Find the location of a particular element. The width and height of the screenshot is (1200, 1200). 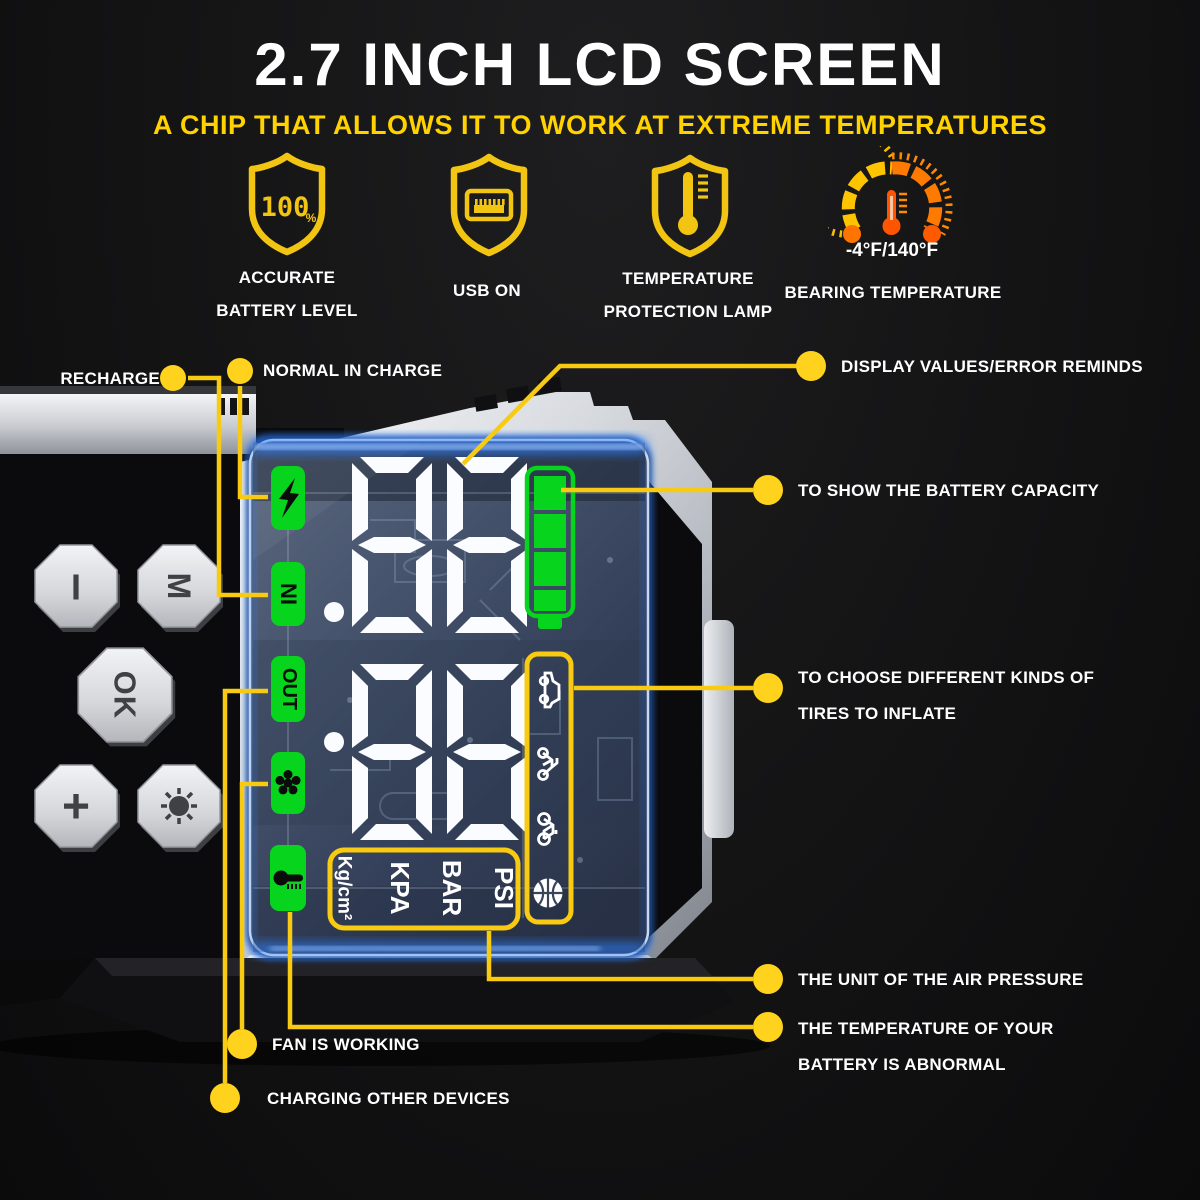

device-top-rail is located at coordinates (128, 424).